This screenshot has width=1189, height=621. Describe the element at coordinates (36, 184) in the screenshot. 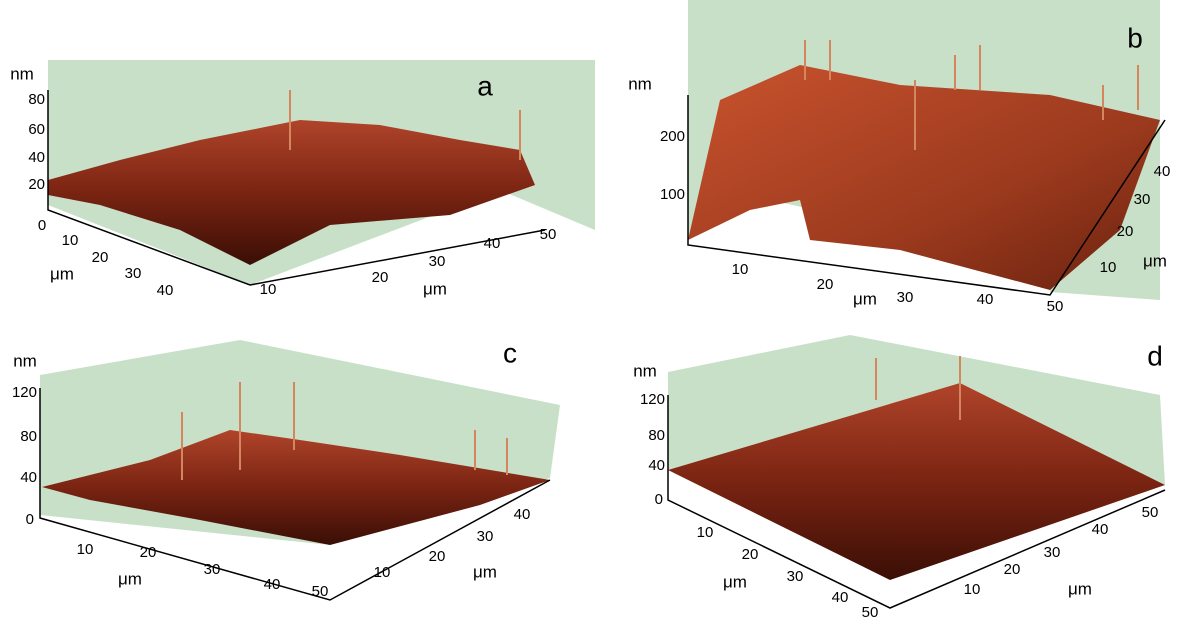

I see `z-tick-label: 20` at that location.